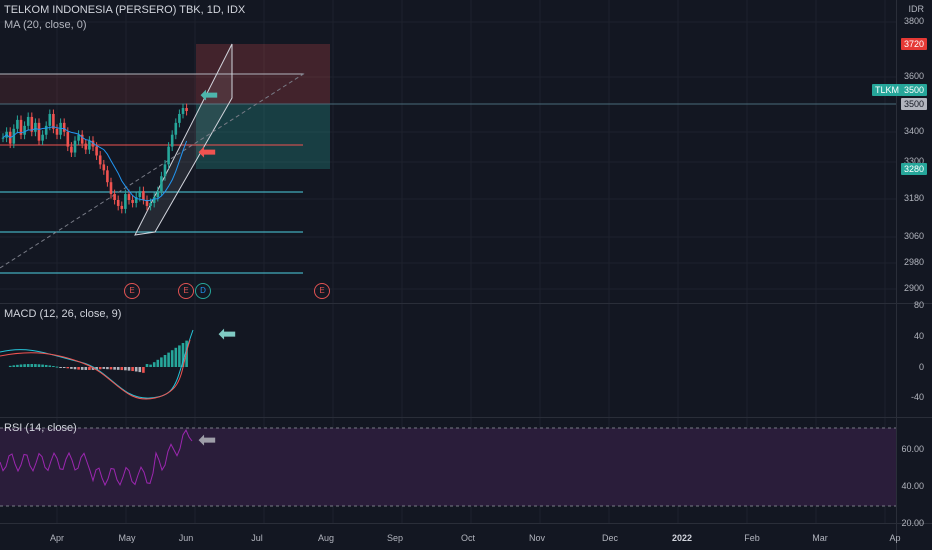 This screenshot has height=550, width=932. What do you see at coordinates (395, 538) in the screenshot?
I see `time-label: Sep` at bounding box center [395, 538].